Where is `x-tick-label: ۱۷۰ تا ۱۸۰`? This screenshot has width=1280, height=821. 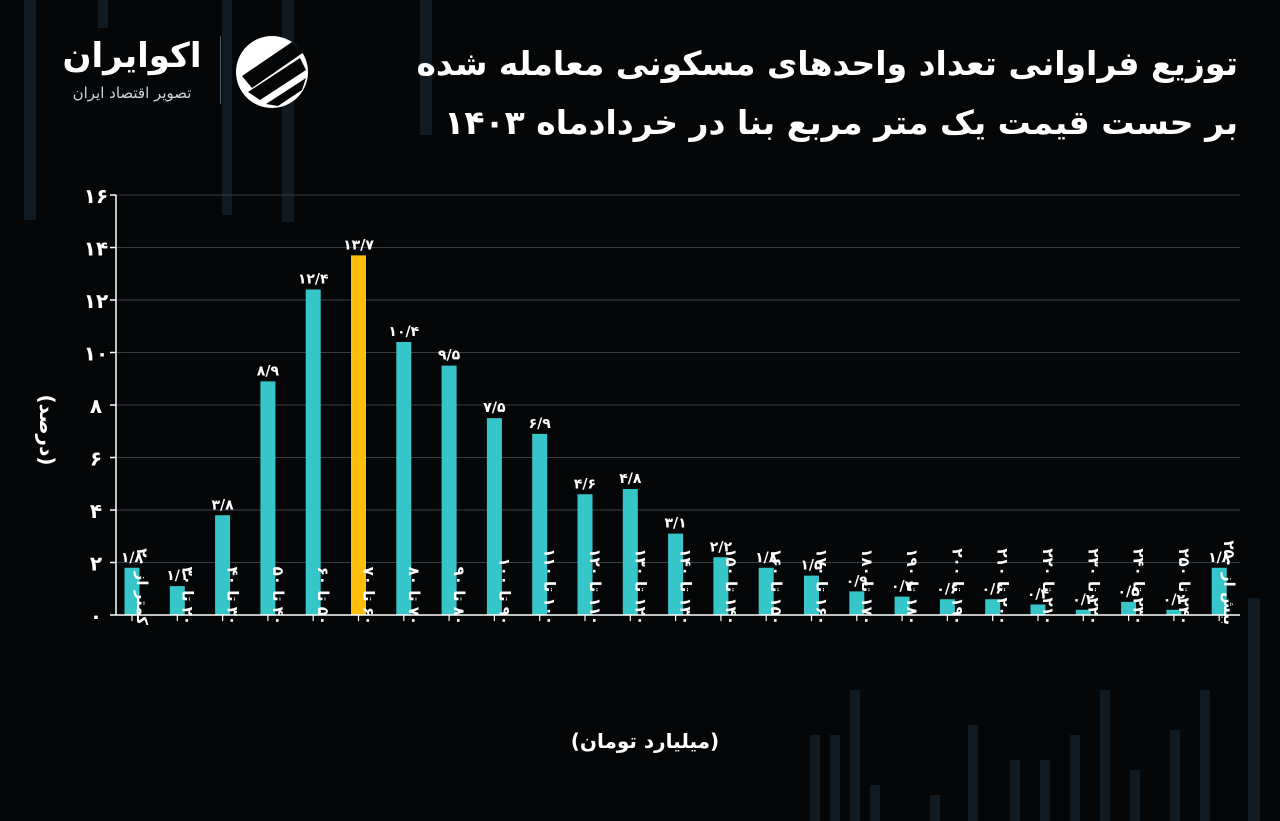
x-tick-label: ۱۷۰ تا ۱۸۰ is located at coordinates (867, 586).